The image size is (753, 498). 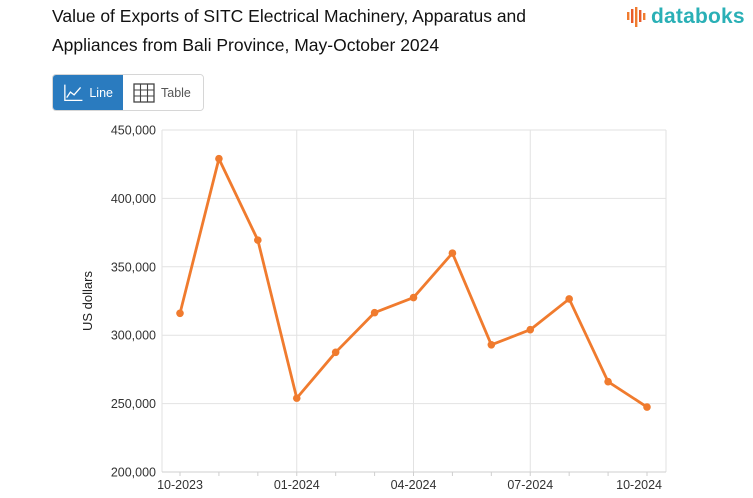 What do you see at coordinates (297, 485) in the screenshot?
I see `x-tick-label: 01-2024` at bounding box center [297, 485].